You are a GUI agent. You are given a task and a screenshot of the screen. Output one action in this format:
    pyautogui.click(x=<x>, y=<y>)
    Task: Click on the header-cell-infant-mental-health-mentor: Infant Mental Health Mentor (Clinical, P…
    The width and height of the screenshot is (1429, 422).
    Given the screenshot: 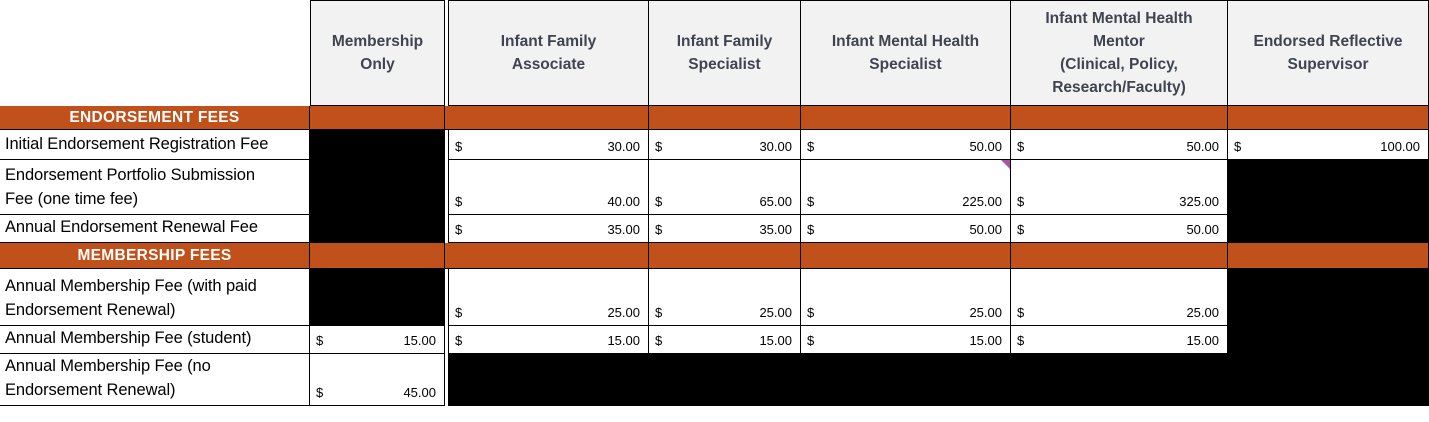 What is the action you would take?
    pyautogui.click(x=1119, y=53)
    